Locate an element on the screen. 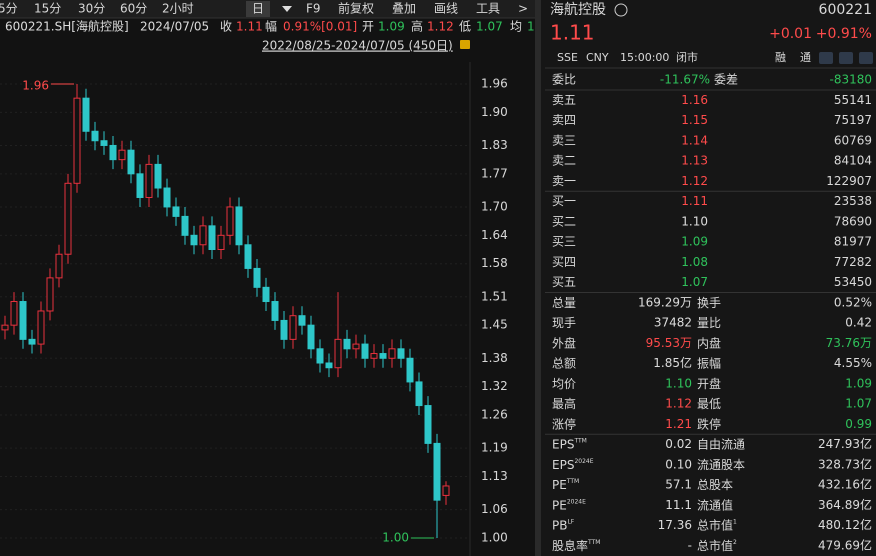 This screenshot has height=556, width=876. y-tick-label: 1.19 is located at coordinates (494, 448).